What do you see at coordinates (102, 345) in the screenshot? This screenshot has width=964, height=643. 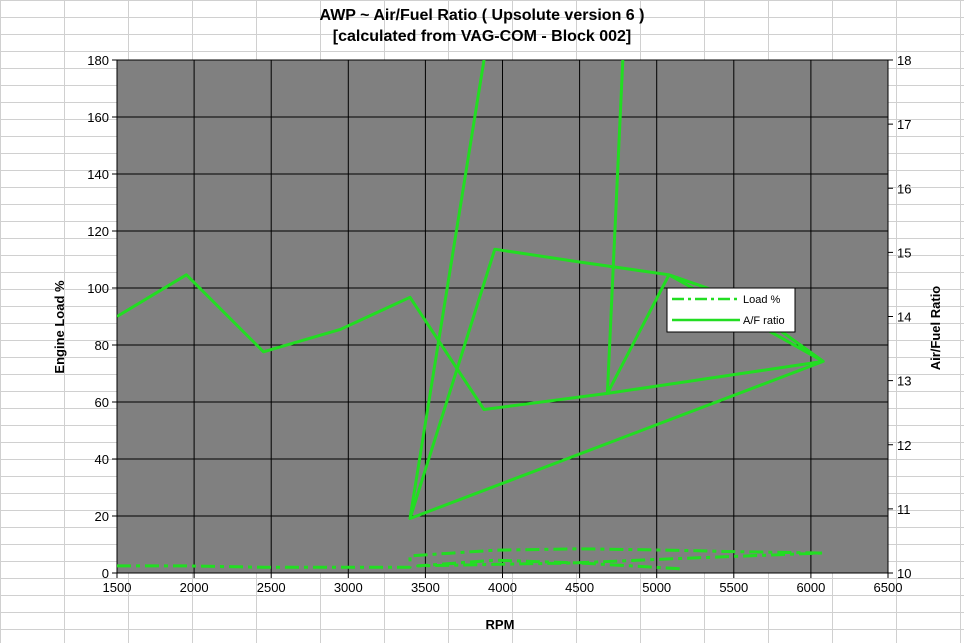 I see `y-left-tick-label: 80` at bounding box center [102, 345].